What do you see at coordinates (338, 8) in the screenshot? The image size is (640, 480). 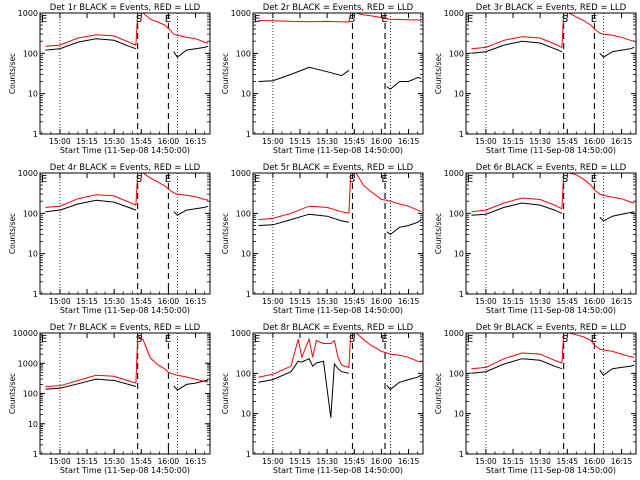 I see `panel-title: Det 2r BLACK = Events, RED = LLD` at bounding box center [338, 8].